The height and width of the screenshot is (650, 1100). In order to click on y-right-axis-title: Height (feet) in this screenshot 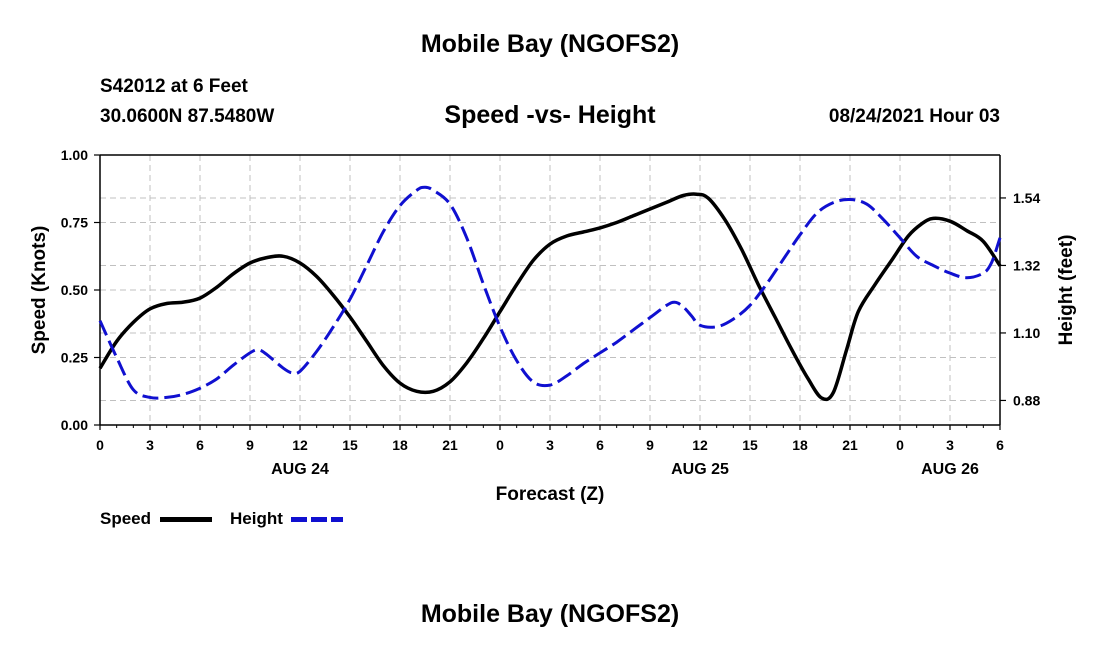, I will do `click(1066, 290)`.